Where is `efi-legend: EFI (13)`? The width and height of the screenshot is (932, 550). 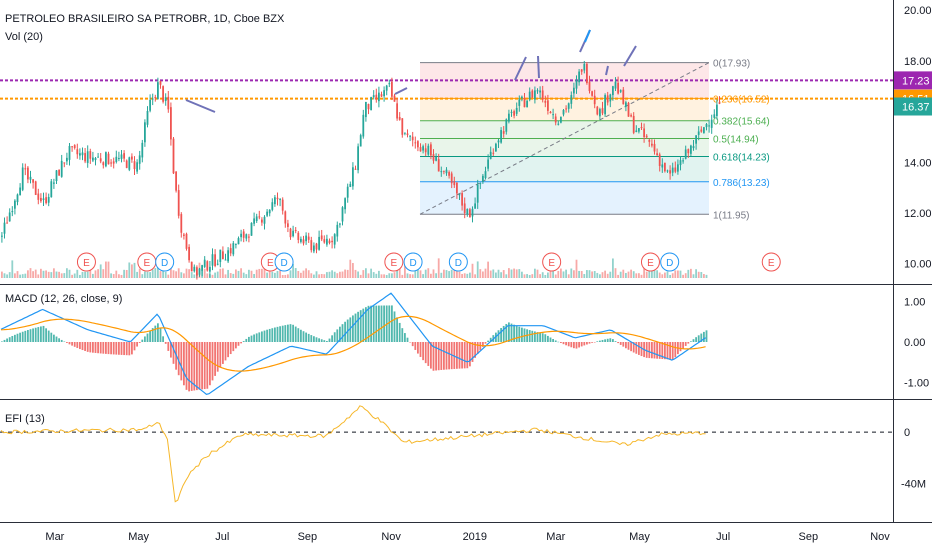 efi-legend: EFI (13) is located at coordinates (25, 419).